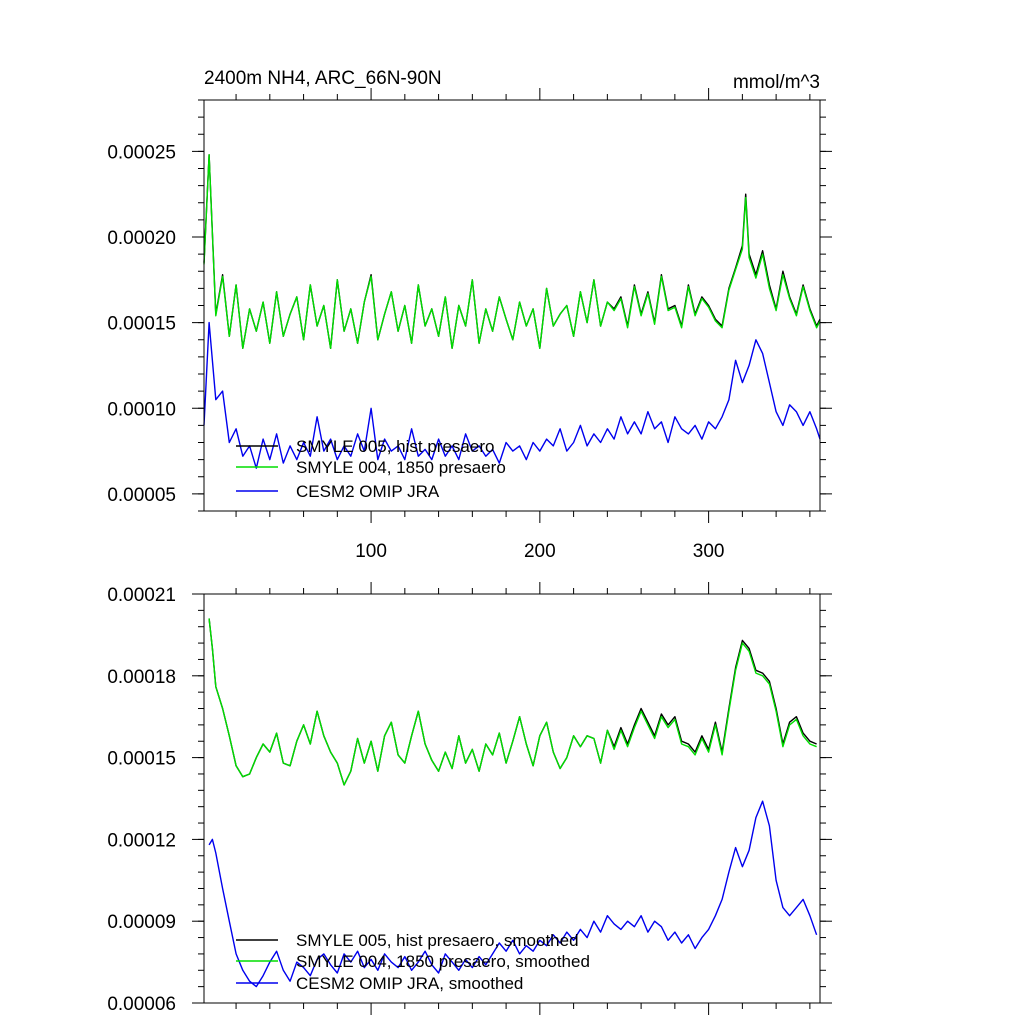 The width and height of the screenshot is (1024, 1024). What do you see at coordinates (141, 922) in the screenshot?
I see `bottom-y-tick-label: 0.00009` at bounding box center [141, 922].